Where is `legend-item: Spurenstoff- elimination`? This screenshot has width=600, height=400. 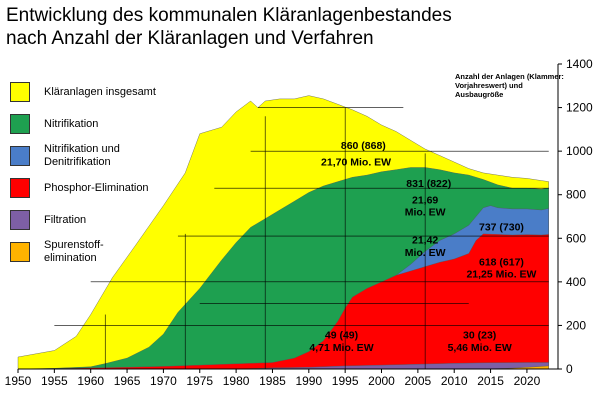 legend-item: Spurenstoff- elimination is located at coordinates (90, 251).